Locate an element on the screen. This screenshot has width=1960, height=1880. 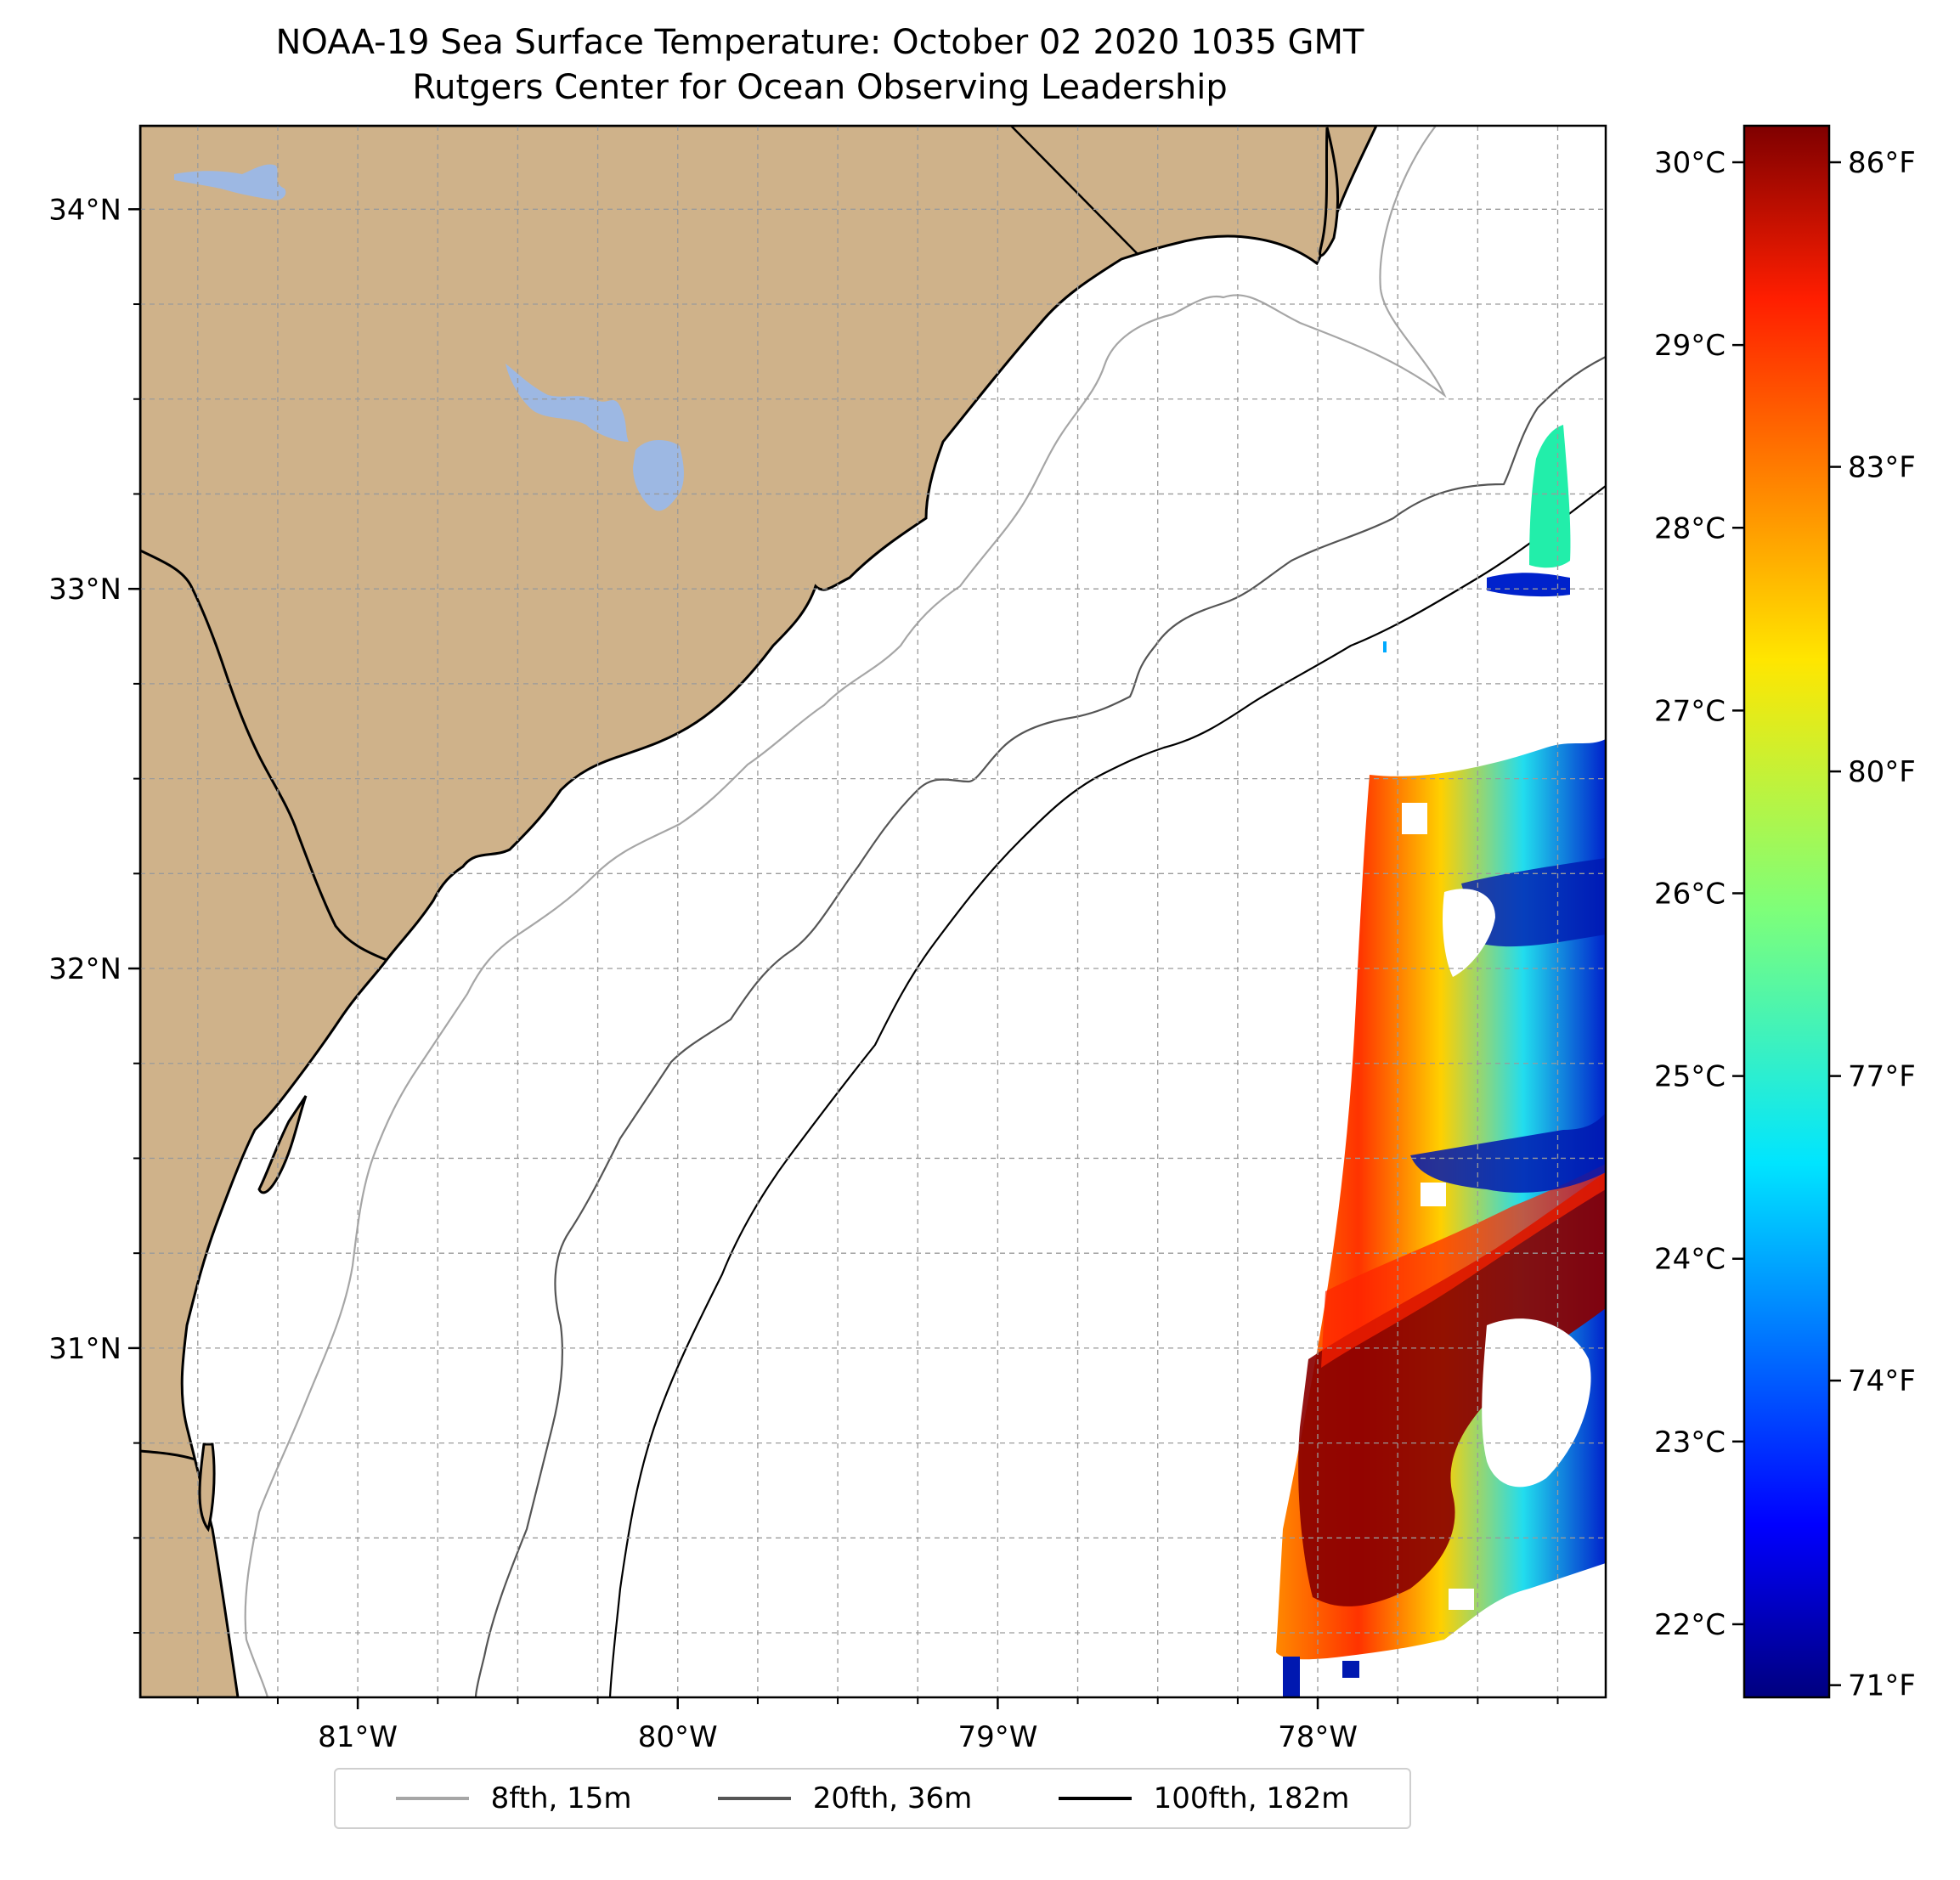
legend-label-8fth: 8fth, 15m is located at coordinates (561, 1798).